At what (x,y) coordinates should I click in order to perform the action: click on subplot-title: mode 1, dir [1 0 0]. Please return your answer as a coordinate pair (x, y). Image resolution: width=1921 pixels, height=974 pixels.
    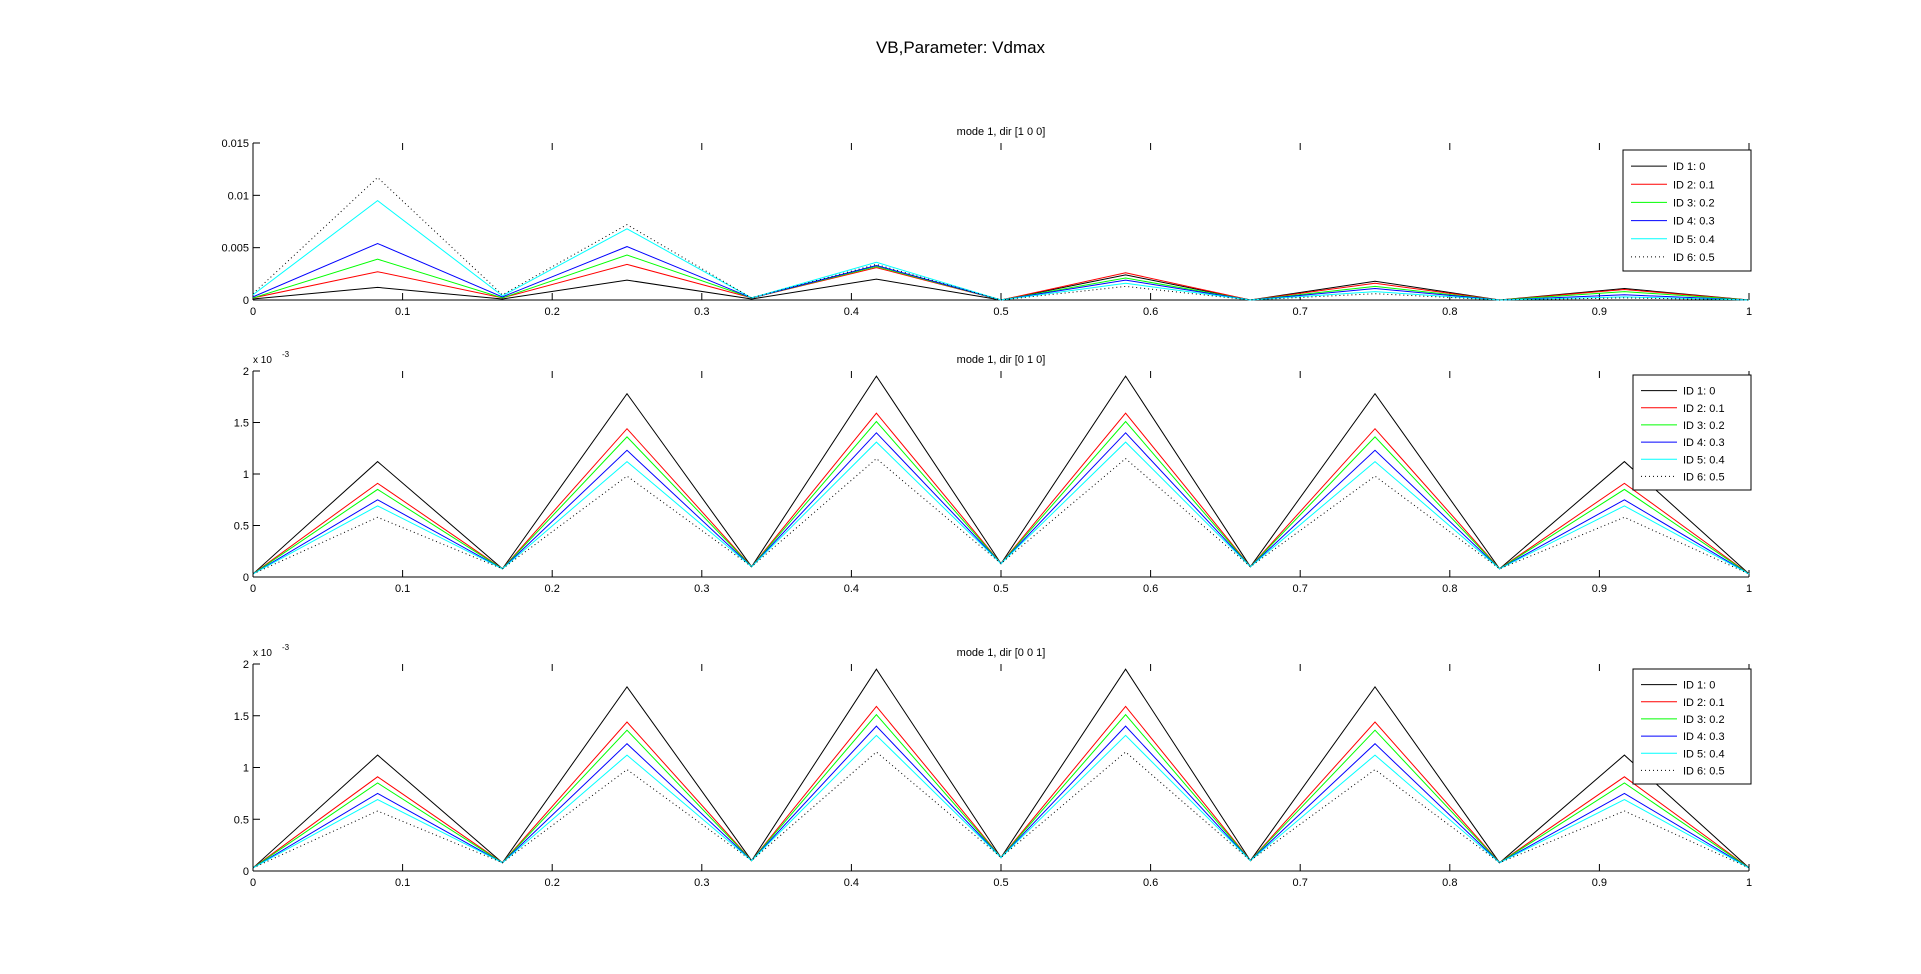
    Looking at the image, I should click on (1001, 132).